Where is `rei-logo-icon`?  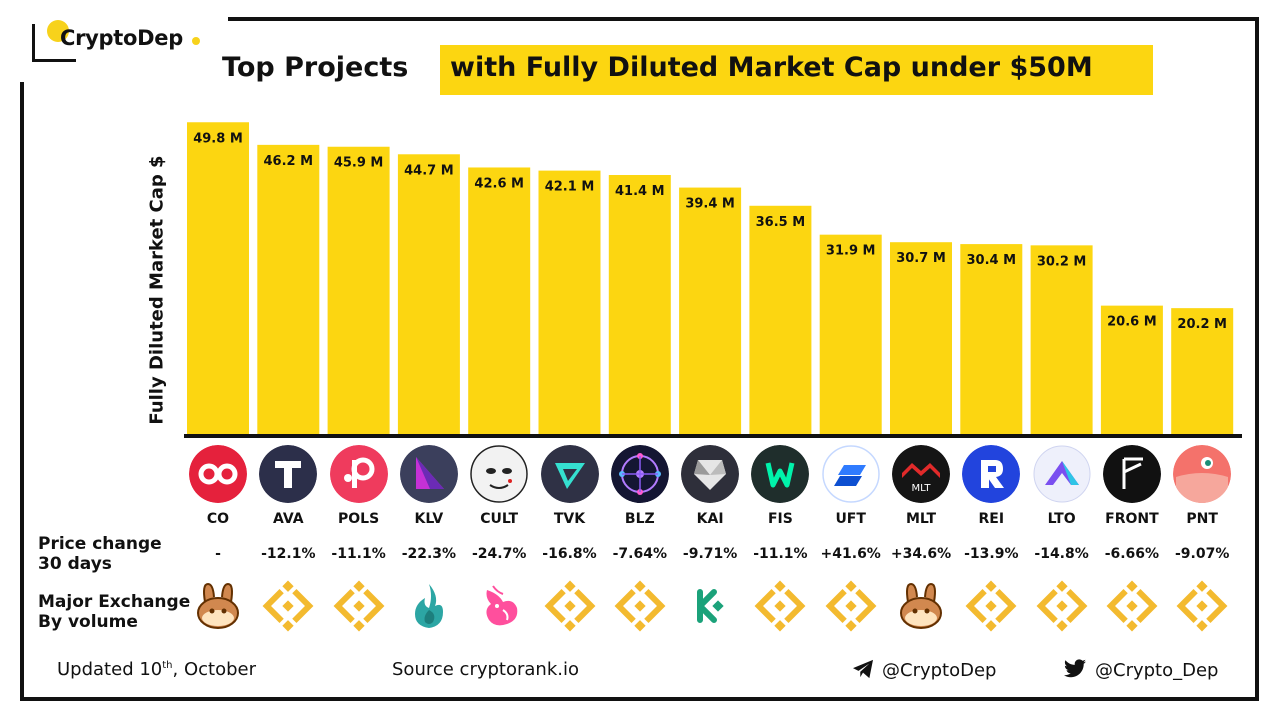 rei-logo-icon is located at coordinates (991, 474).